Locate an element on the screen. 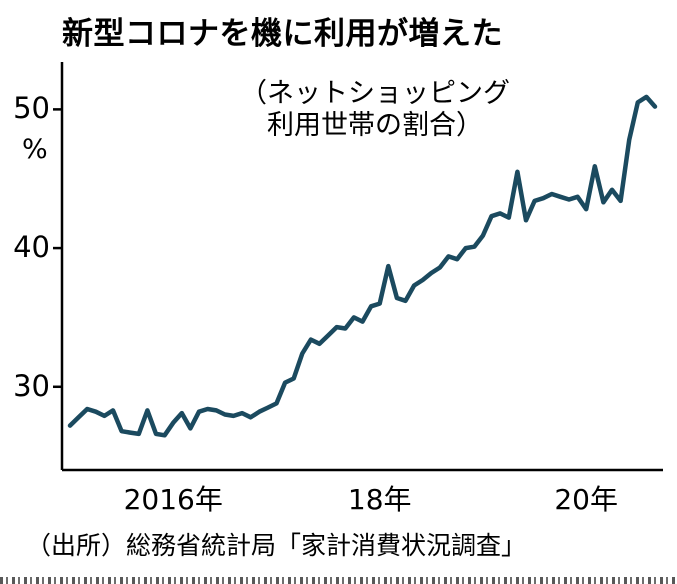 The height and width of the screenshot is (584, 677). chart-title: 新型コロナを機に利用が増えた is located at coordinates (282, 34).